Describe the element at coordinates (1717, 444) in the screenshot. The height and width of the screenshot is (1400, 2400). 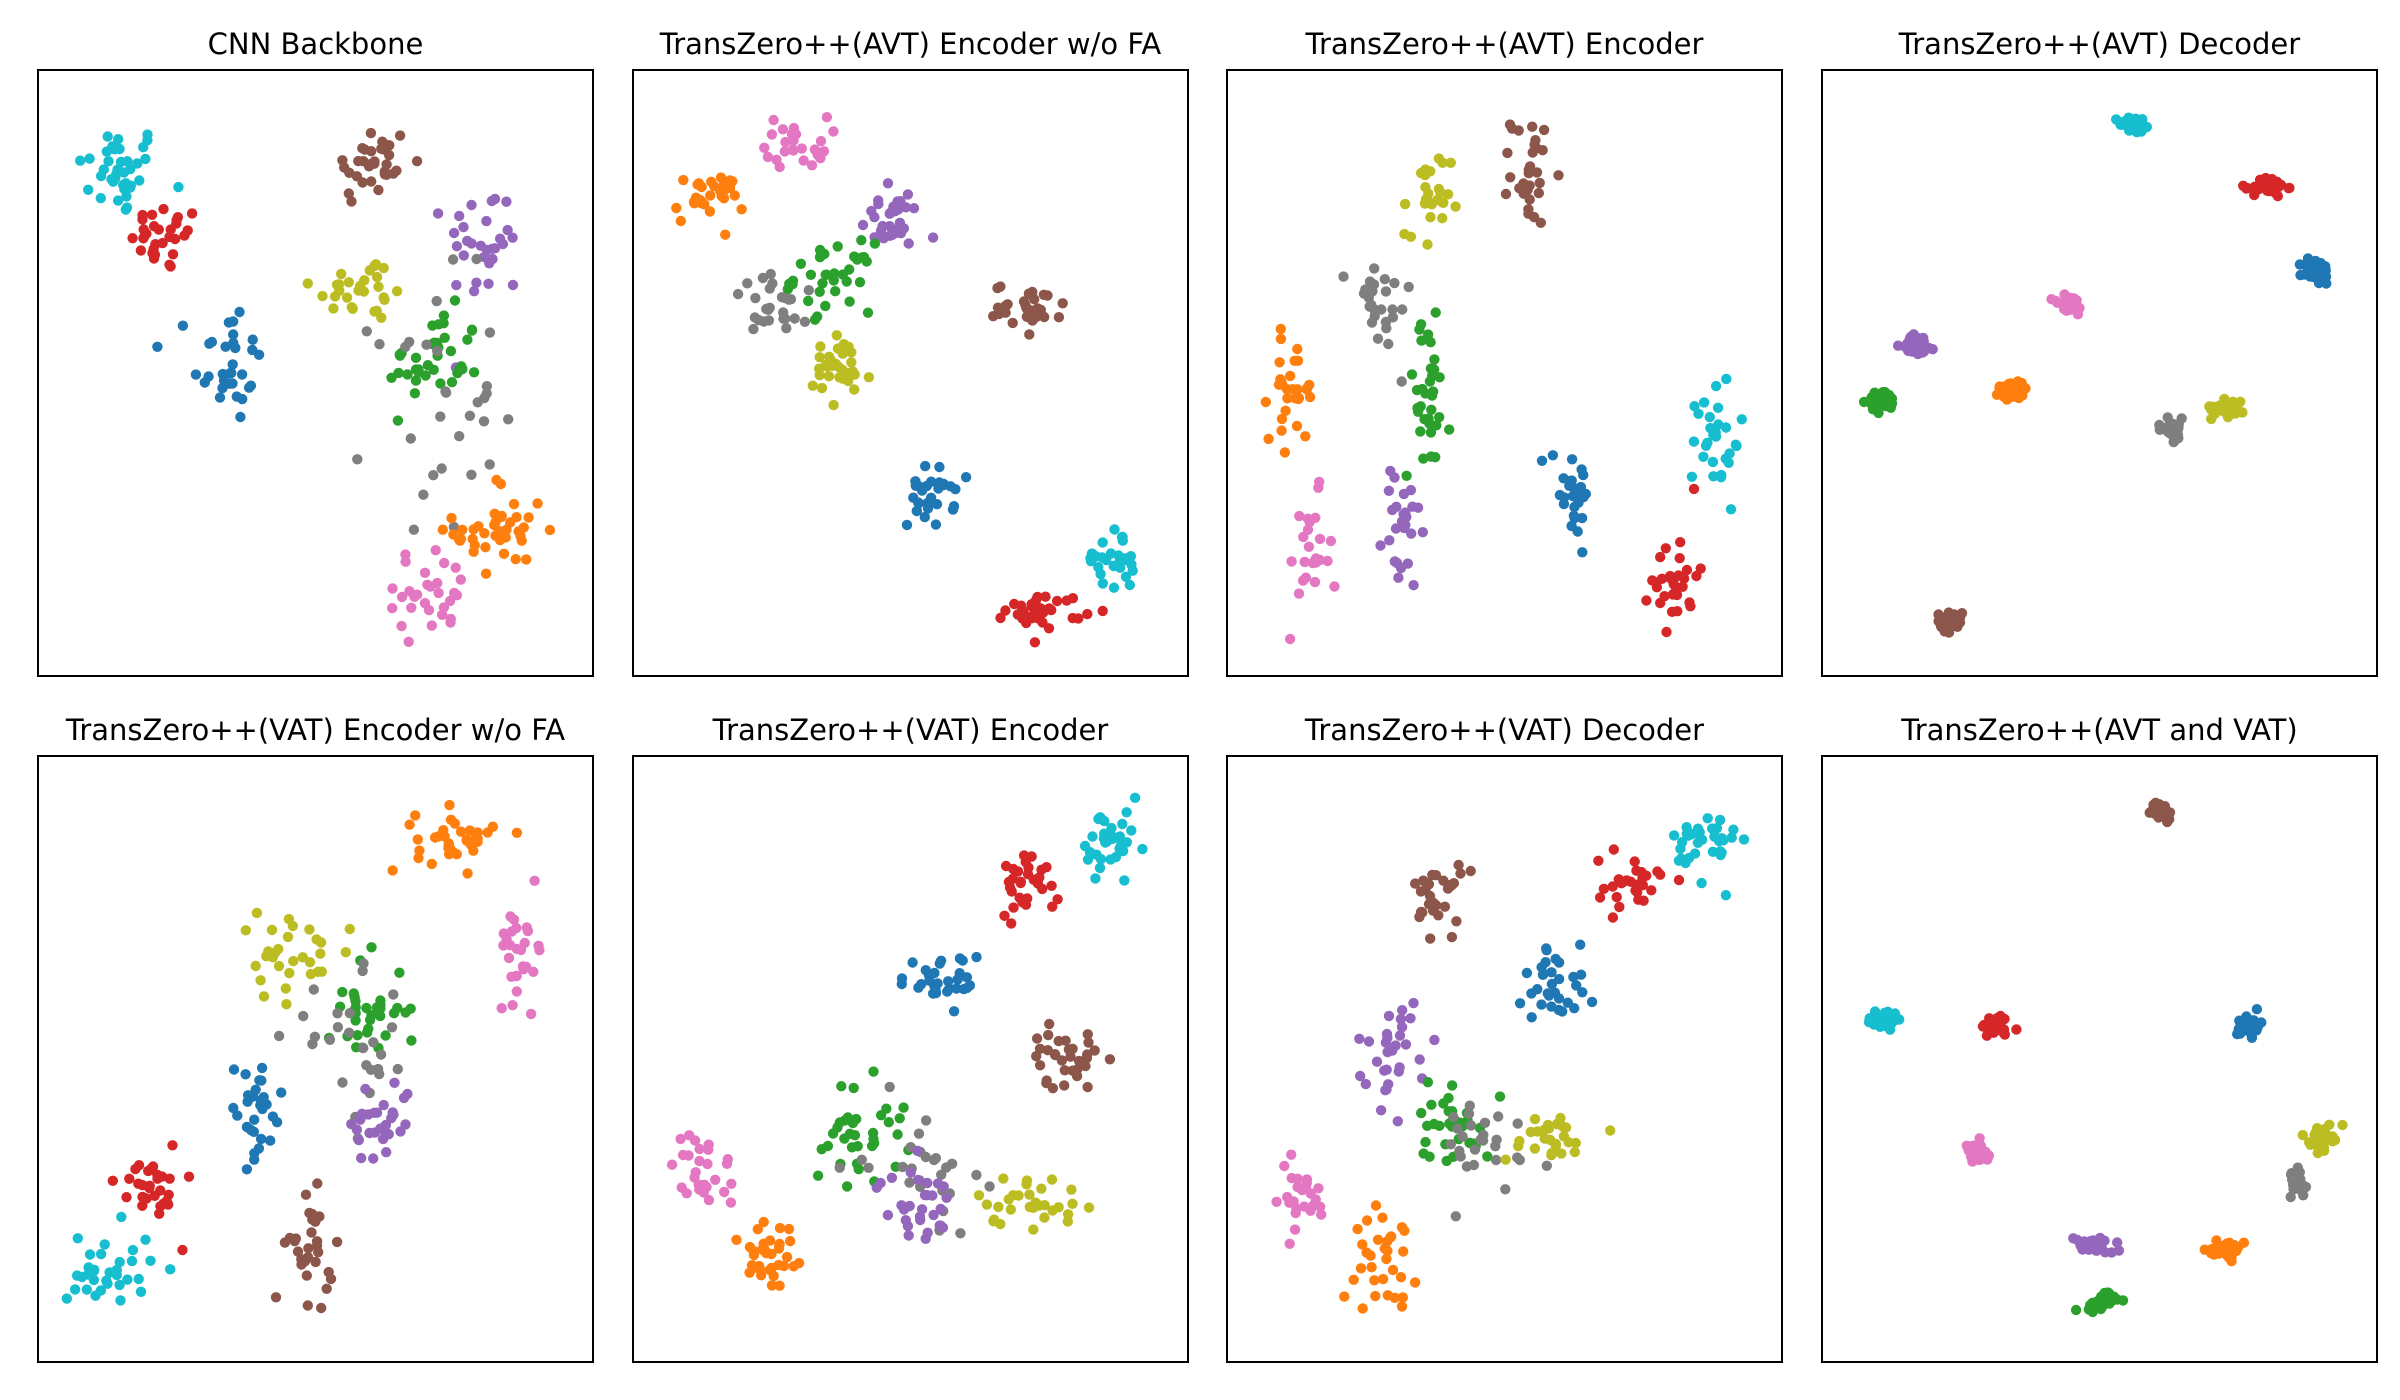
I see `cluster-c9` at that location.